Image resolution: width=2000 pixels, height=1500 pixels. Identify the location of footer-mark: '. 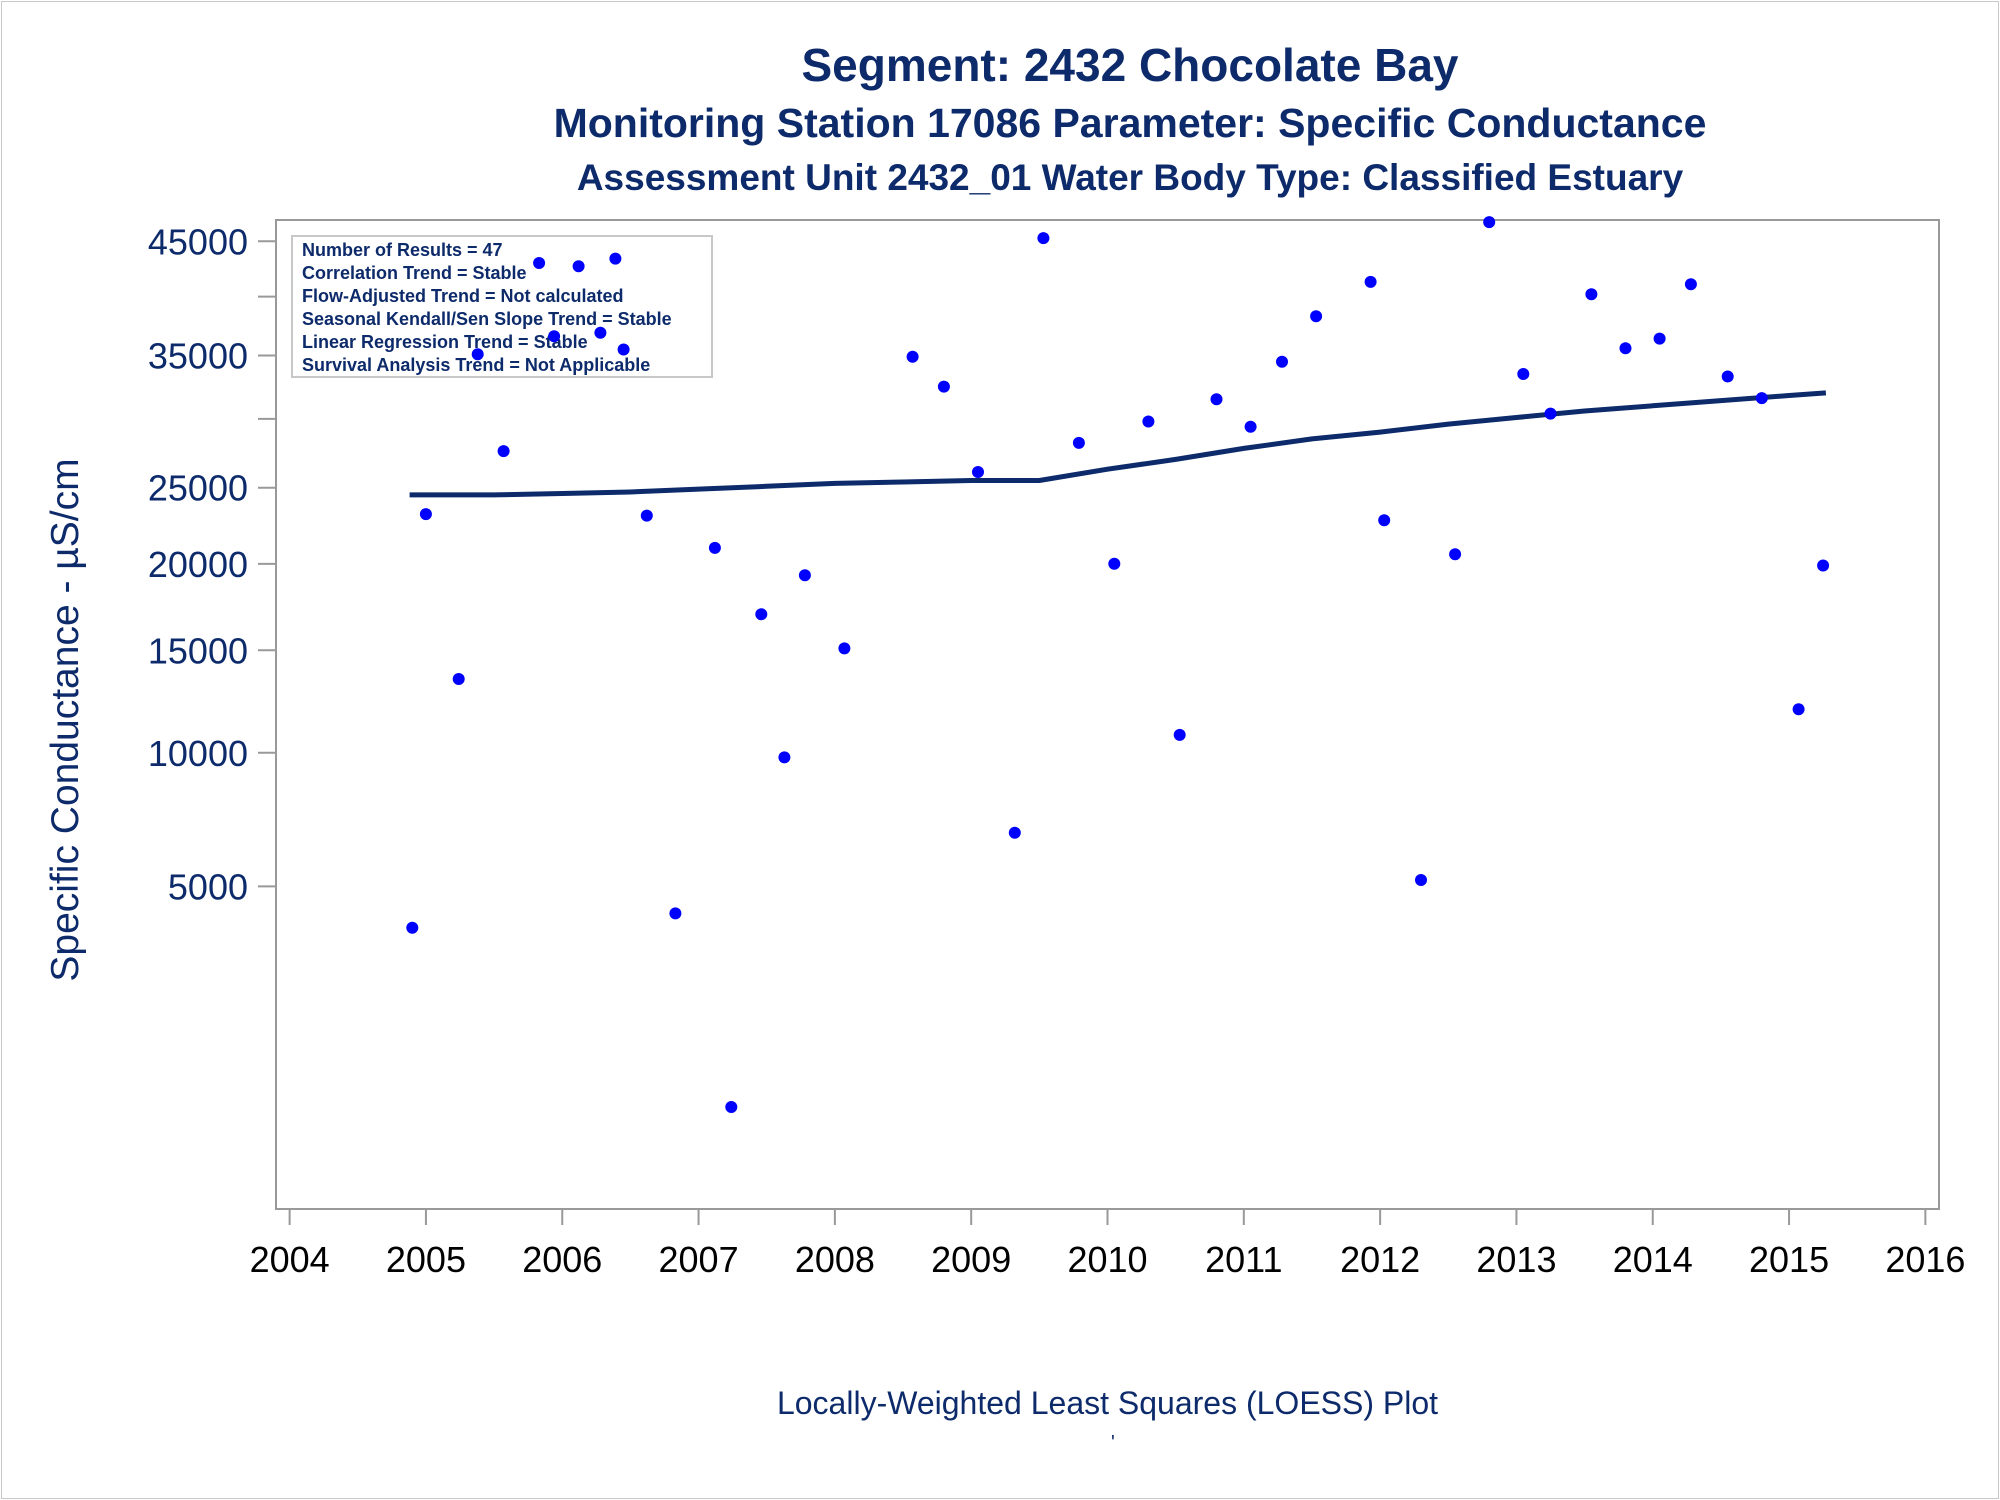
(1113, 1443).